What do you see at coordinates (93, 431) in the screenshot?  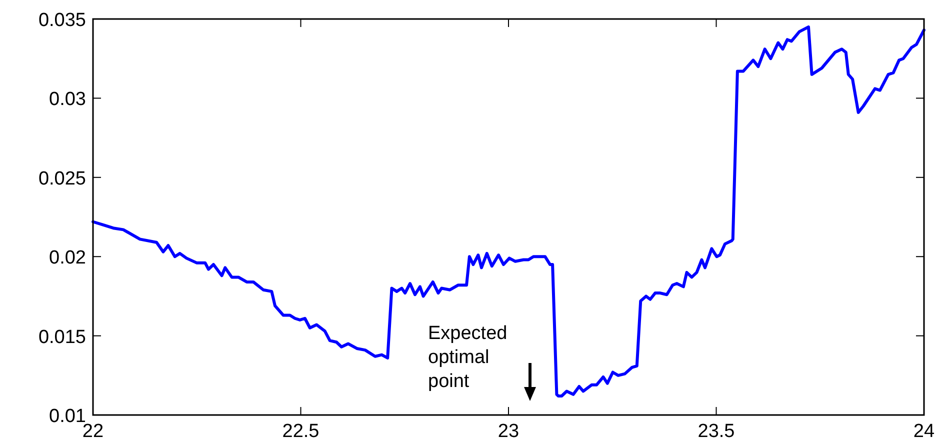 I see `x-tick-label: 22` at bounding box center [93, 431].